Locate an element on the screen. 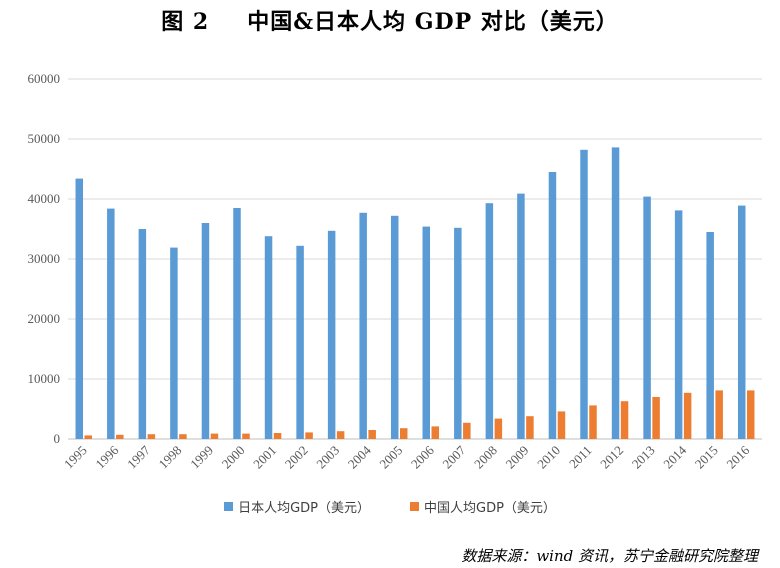  legend-swatch-japan is located at coordinates (229, 506).